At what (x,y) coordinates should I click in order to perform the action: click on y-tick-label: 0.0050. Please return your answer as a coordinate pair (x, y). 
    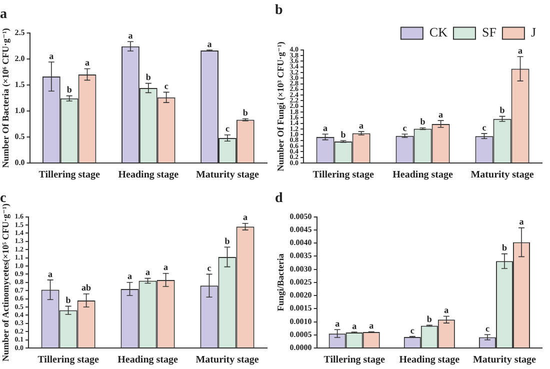
    Looking at the image, I should click on (301, 216).